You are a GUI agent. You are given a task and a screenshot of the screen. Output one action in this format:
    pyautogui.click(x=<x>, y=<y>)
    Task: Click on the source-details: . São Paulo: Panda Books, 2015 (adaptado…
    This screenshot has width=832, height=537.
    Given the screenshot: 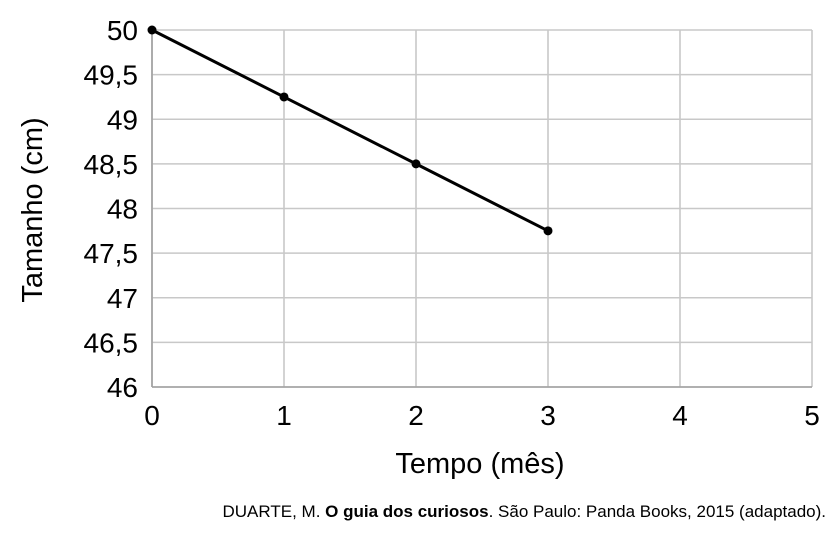 What is the action you would take?
    pyautogui.click(x=657, y=511)
    